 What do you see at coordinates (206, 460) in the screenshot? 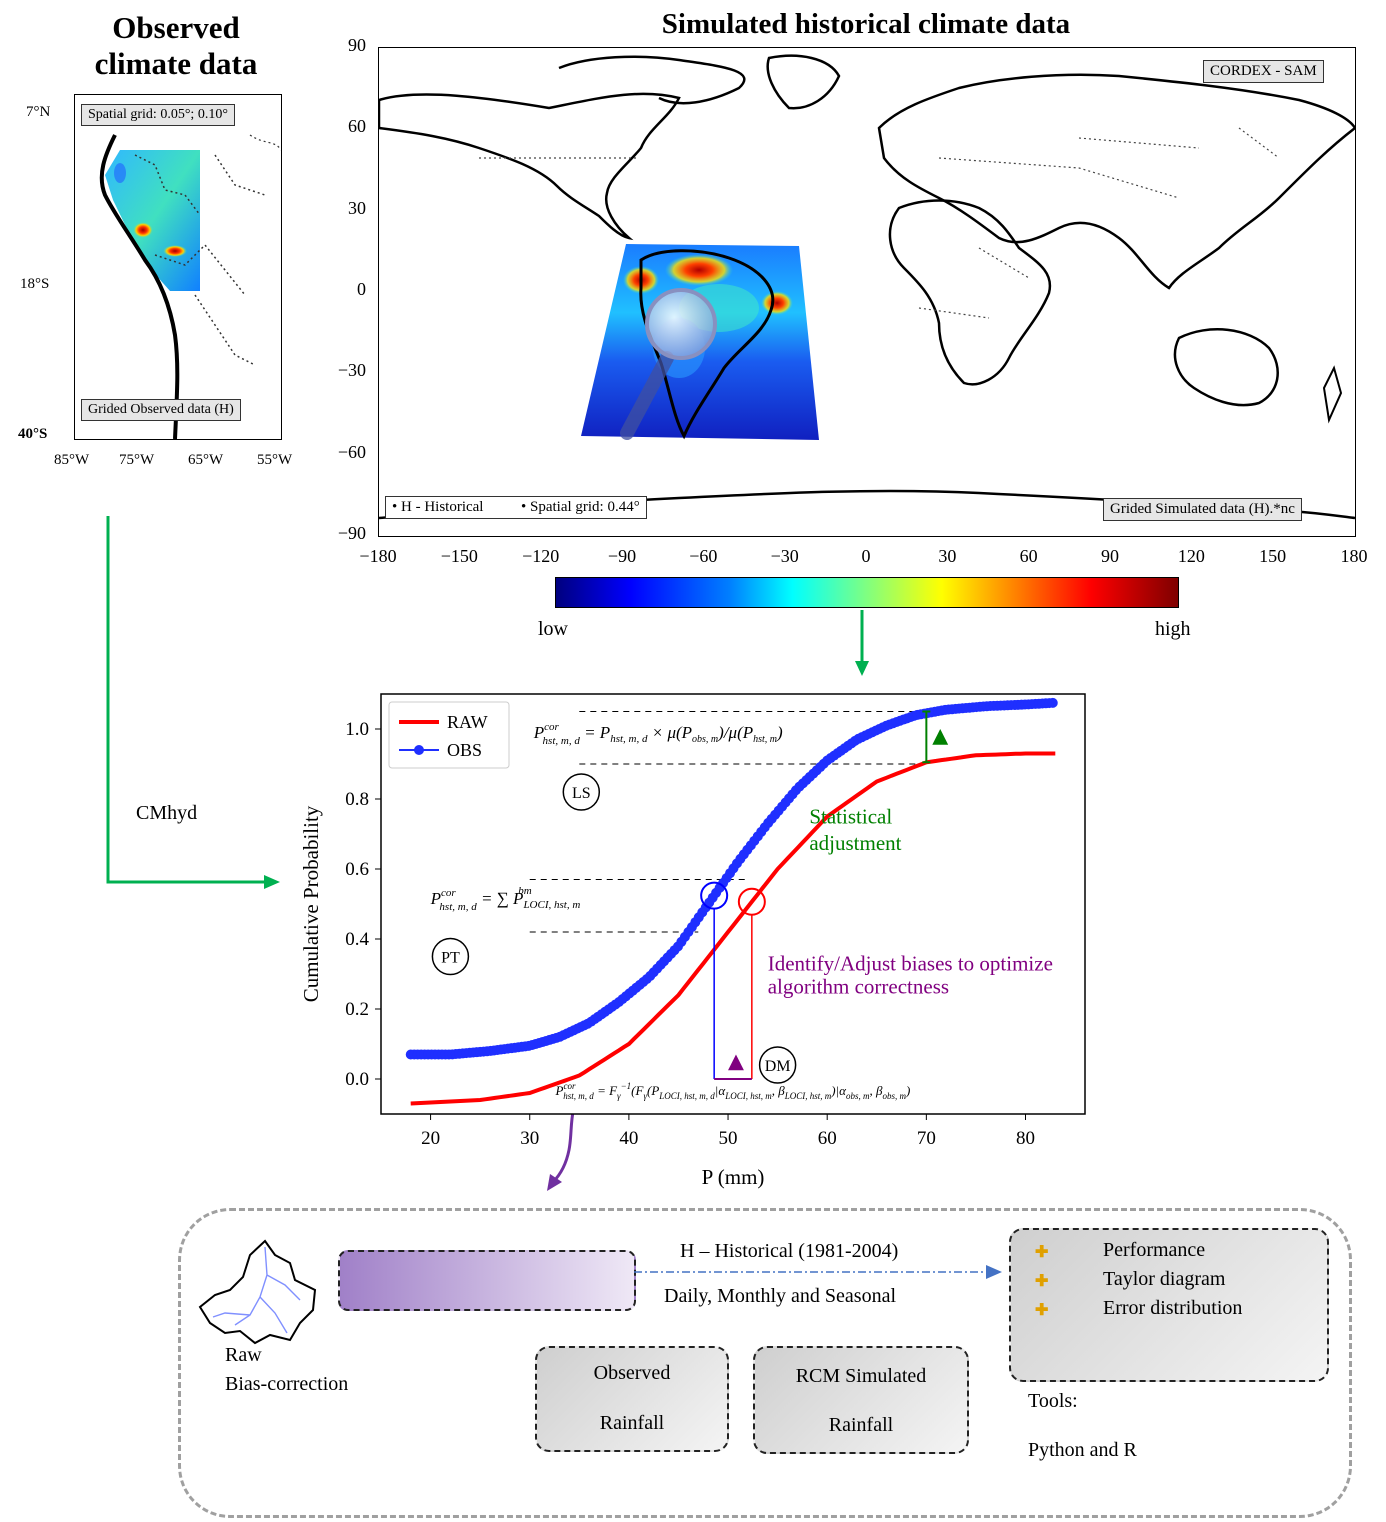
I see `observed-lon-tick: 65°W` at bounding box center [206, 460].